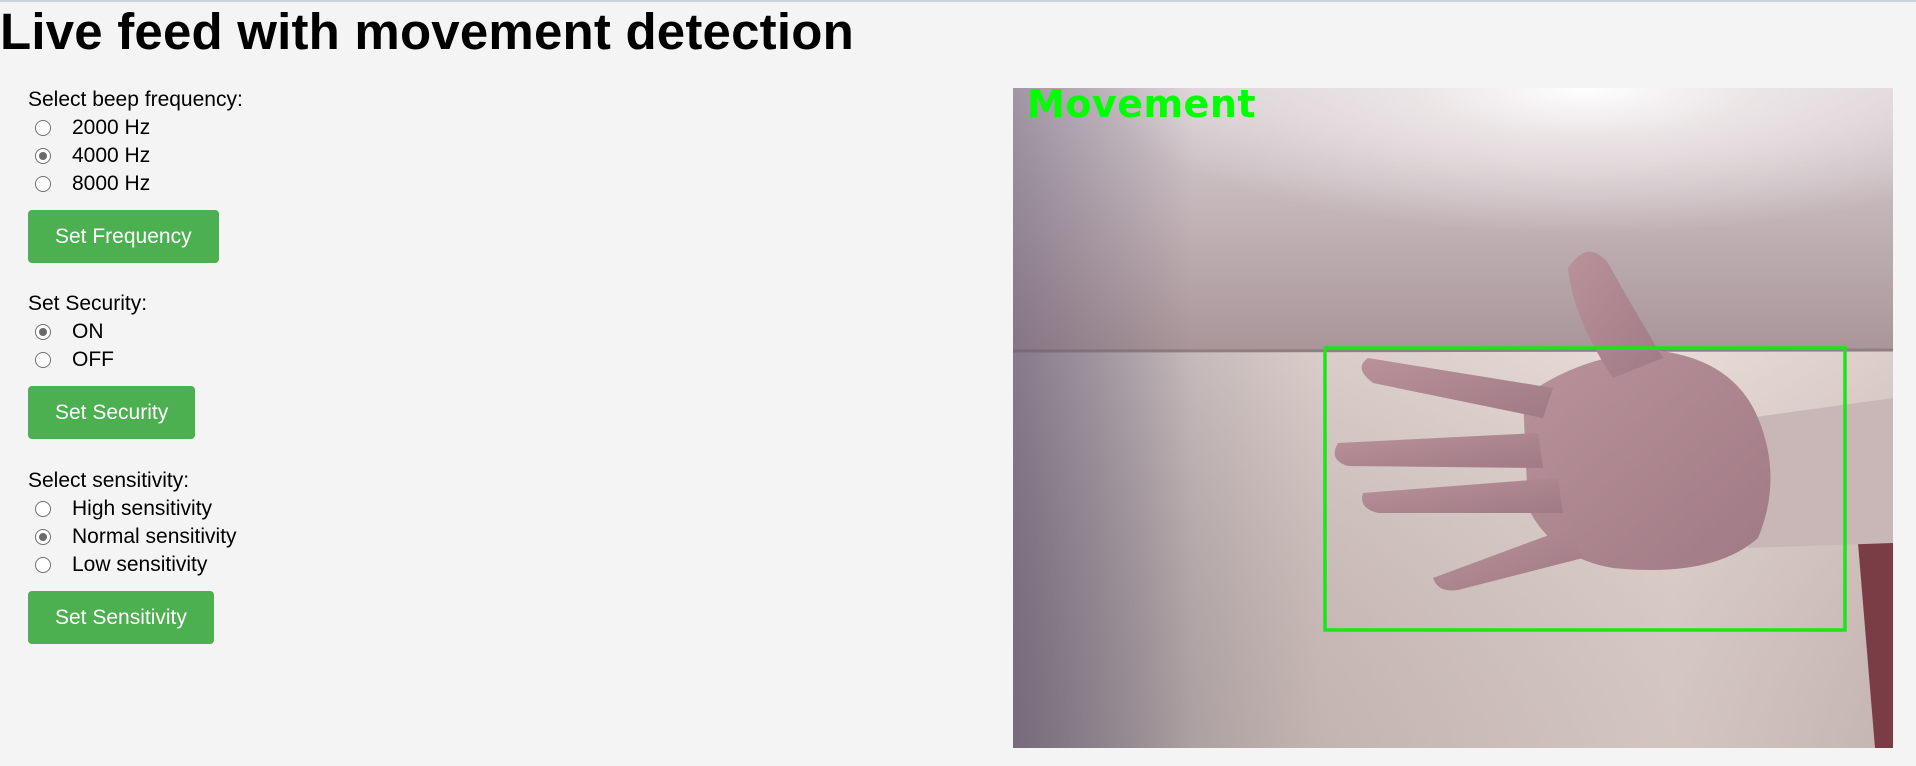 Image resolution: width=1916 pixels, height=766 pixels. I want to click on radio-2000, so click(43, 128).